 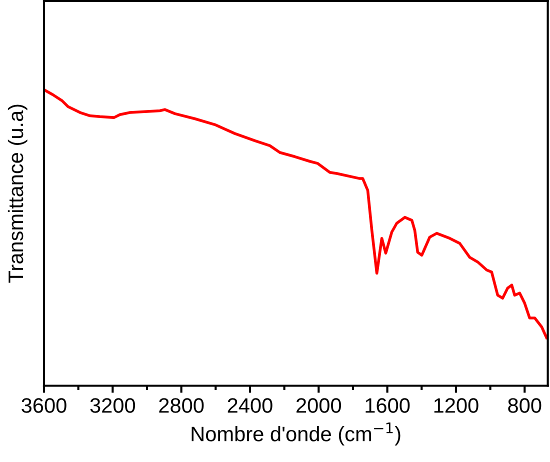 What do you see at coordinates (113, 405) in the screenshot?
I see `x-tick-label: 3200` at bounding box center [113, 405].